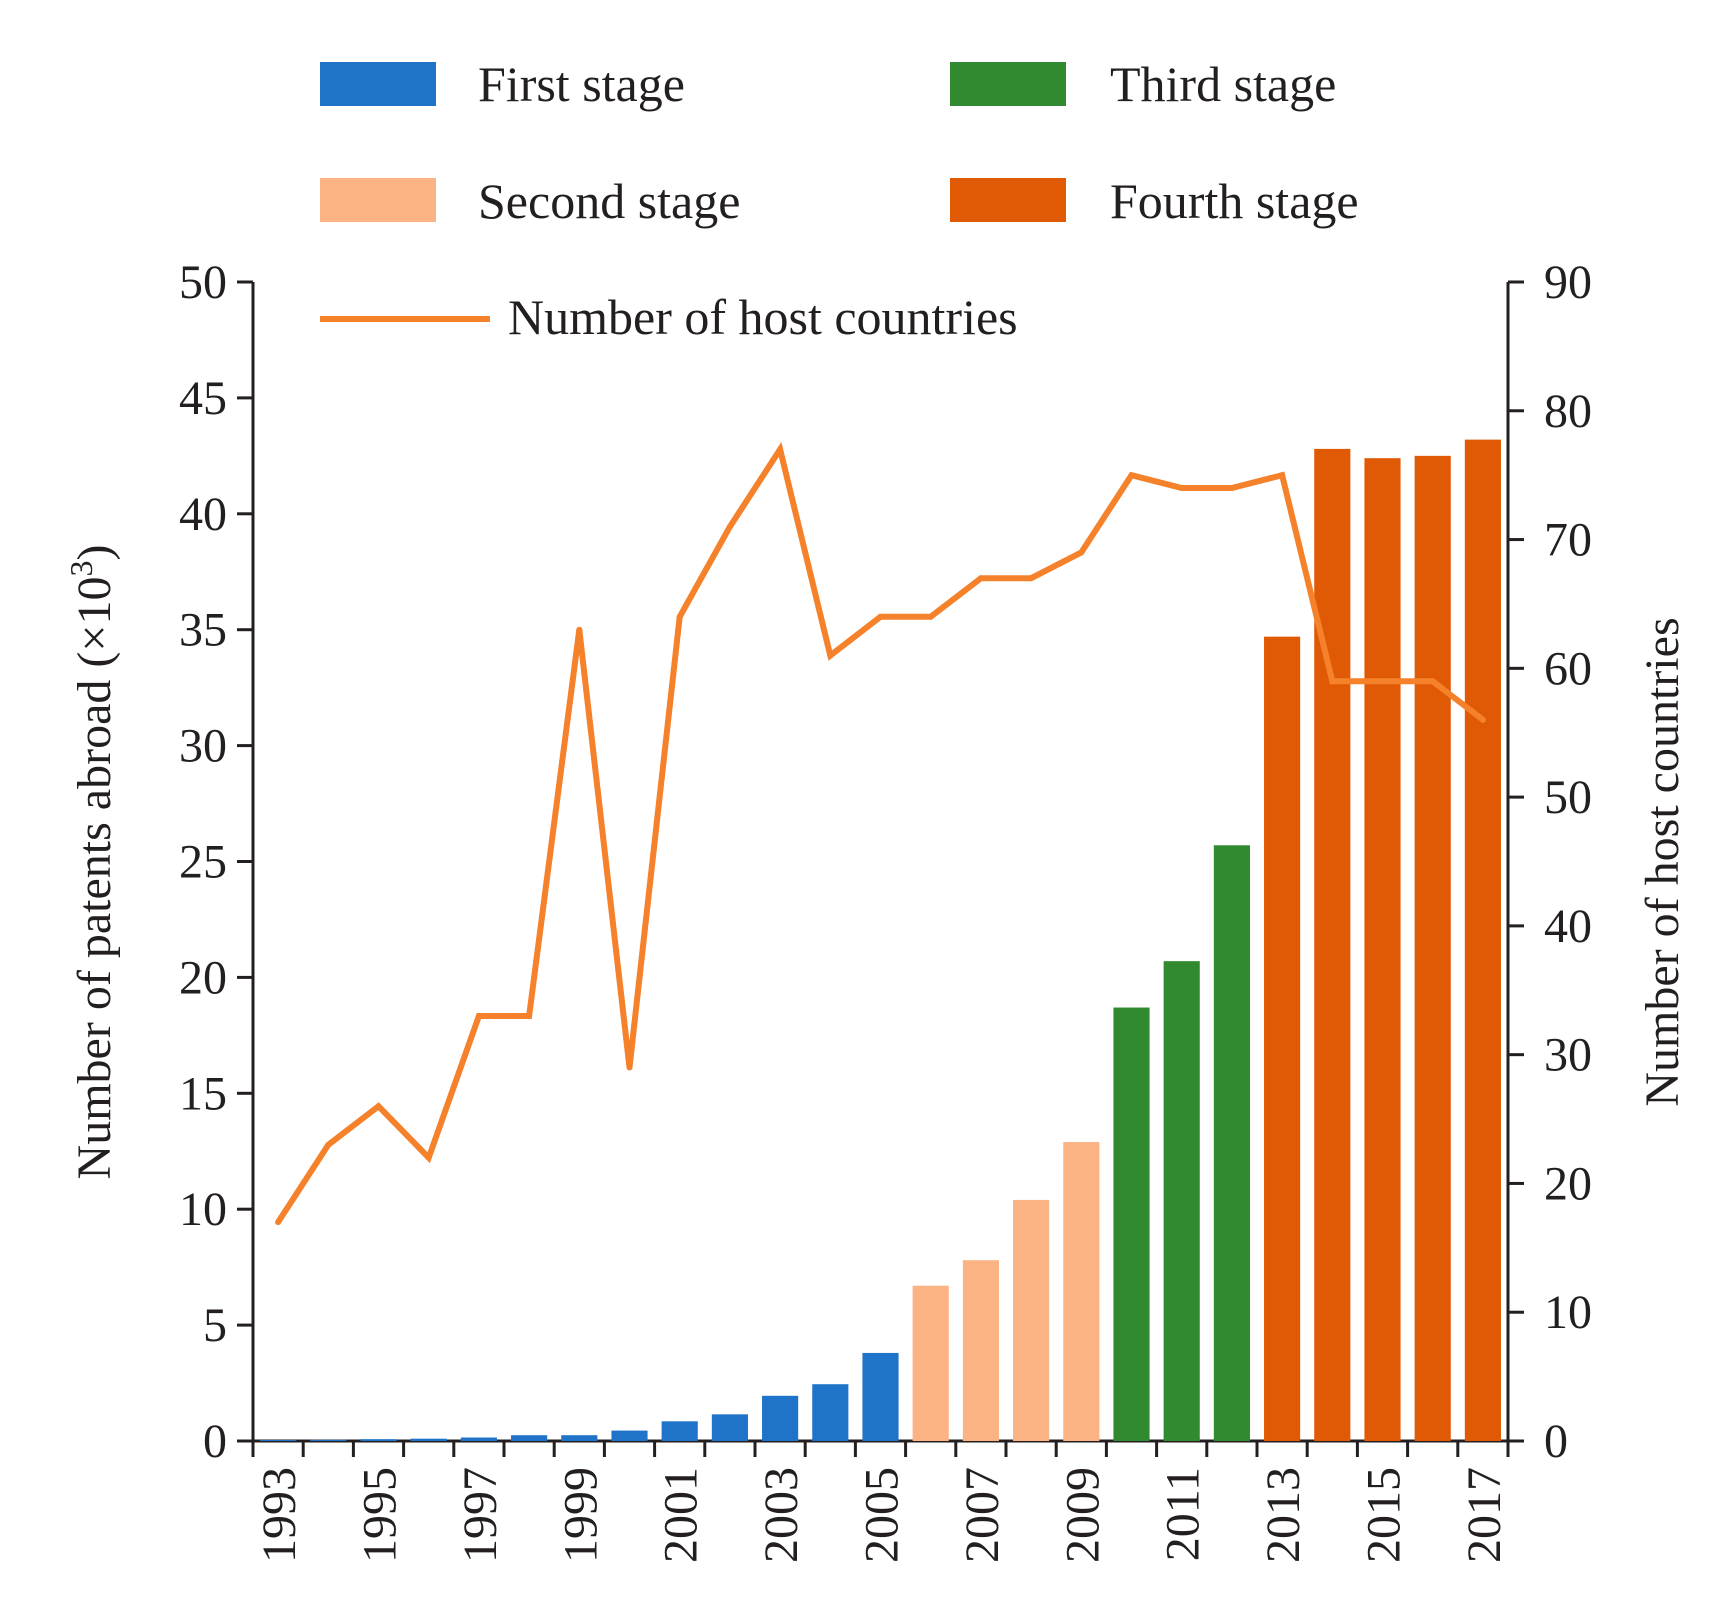  What do you see at coordinates (380, 1515) in the screenshot?
I see `x-tick-label: 1995` at bounding box center [380, 1515].